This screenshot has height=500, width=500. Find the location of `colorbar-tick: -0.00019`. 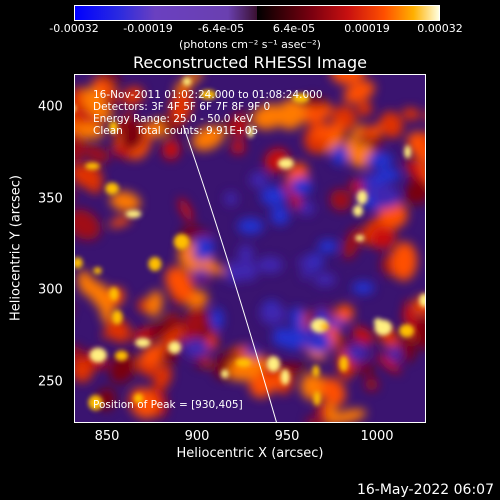

colorbar-tick: -0.00019 is located at coordinates (148, 28).